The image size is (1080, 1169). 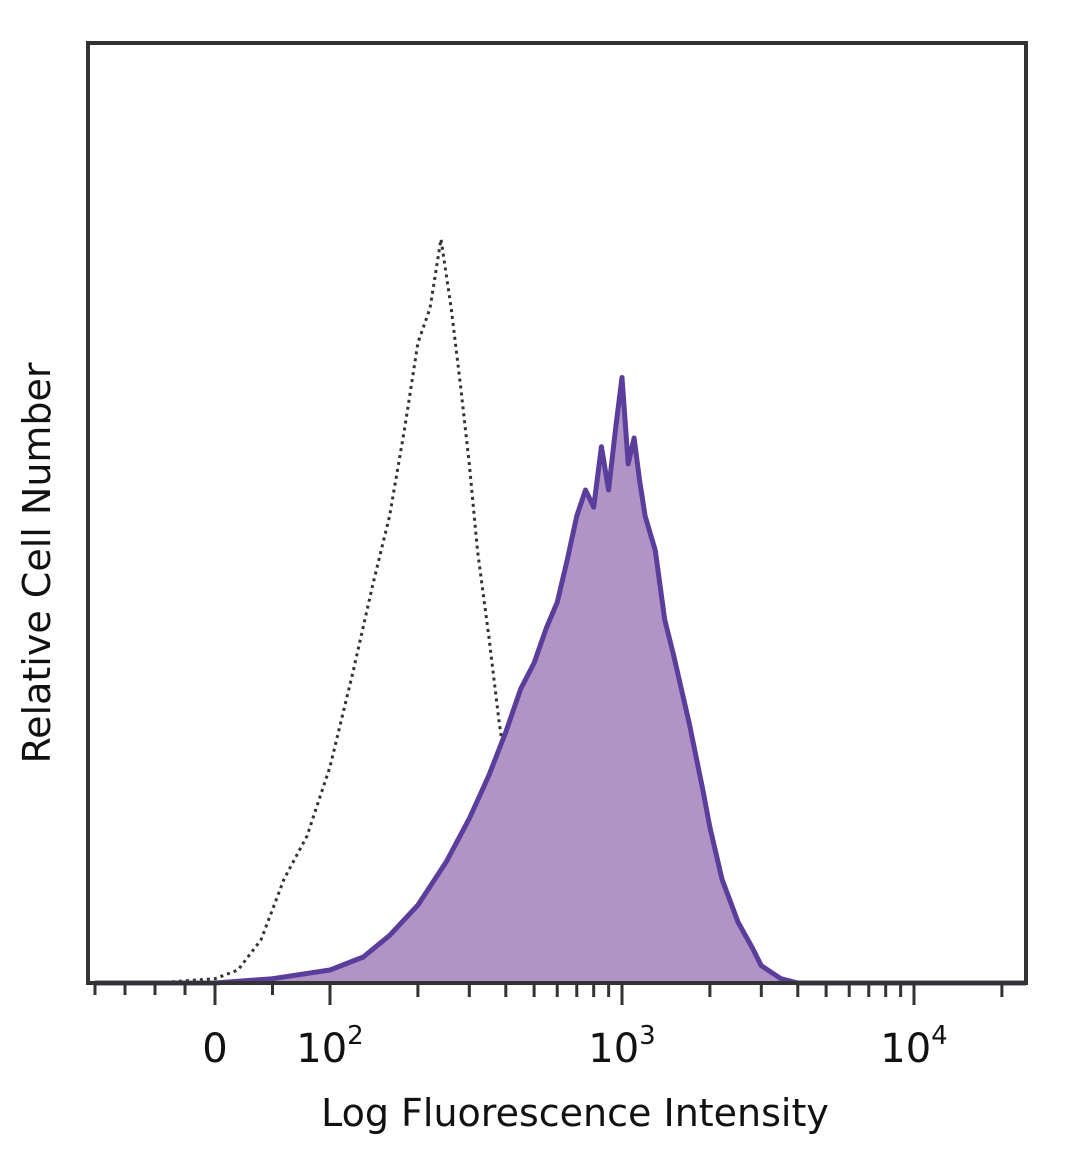 What do you see at coordinates (574, 1046) in the screenshot?
I see `x-axis-tick-labels: 0 10² 10³ 10⁴` at bounding box center [574, 1046].